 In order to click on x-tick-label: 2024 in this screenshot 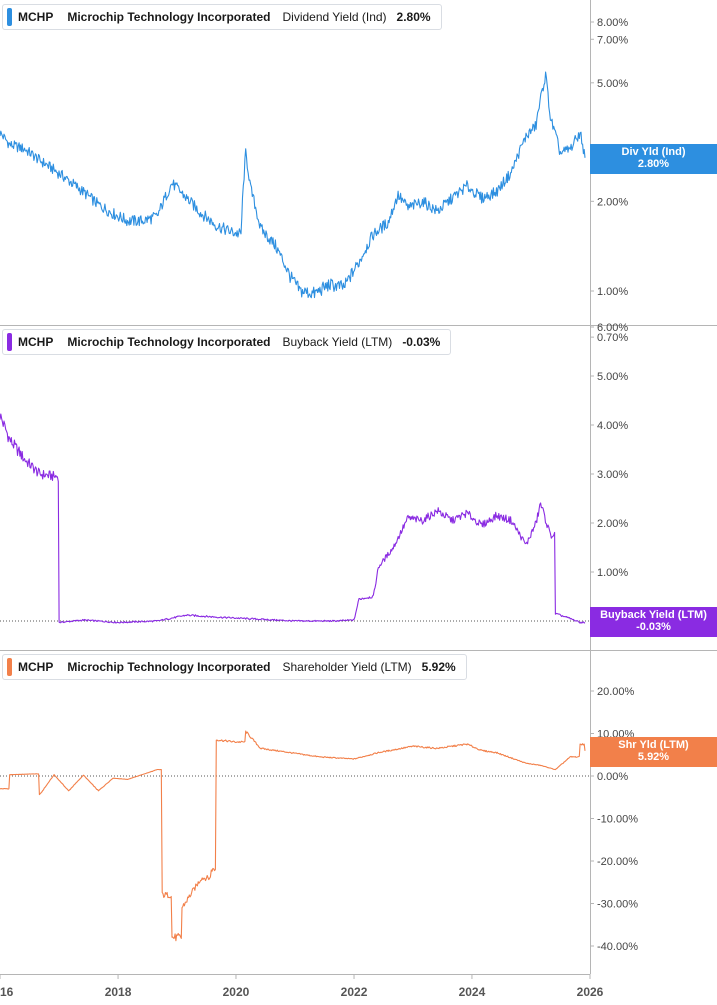, I will do `click(472, 992)`.